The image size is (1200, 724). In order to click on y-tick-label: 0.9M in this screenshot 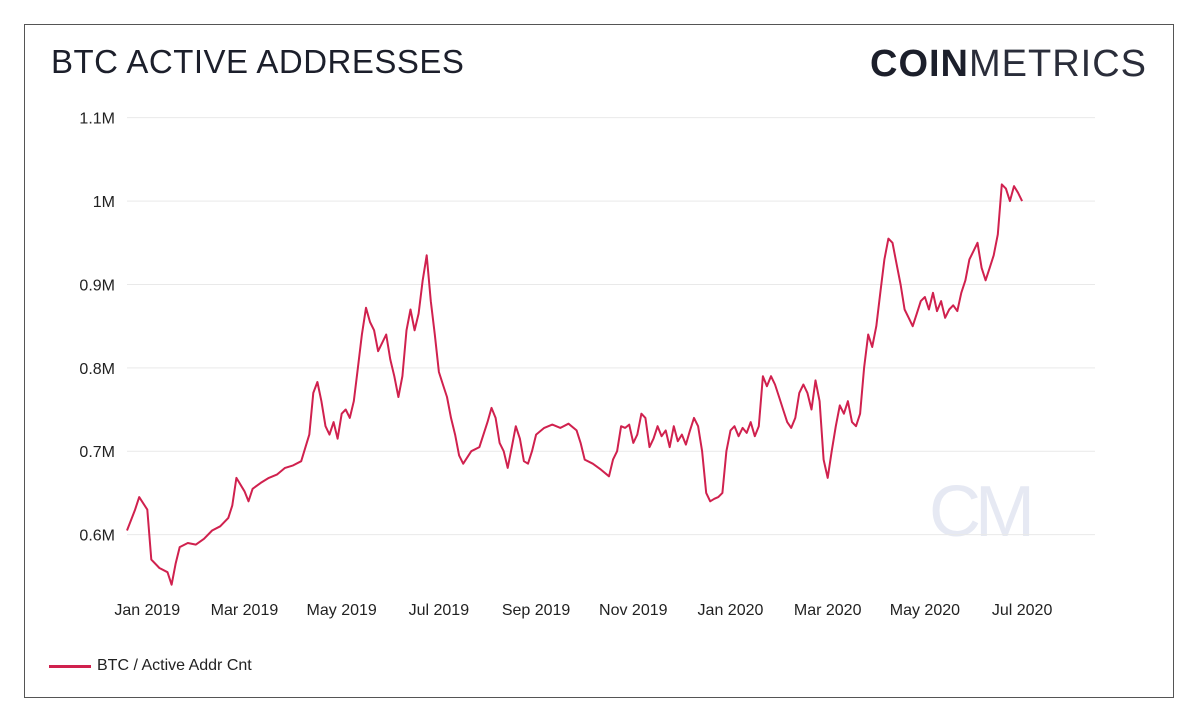, I will do `click(97, 285)`.